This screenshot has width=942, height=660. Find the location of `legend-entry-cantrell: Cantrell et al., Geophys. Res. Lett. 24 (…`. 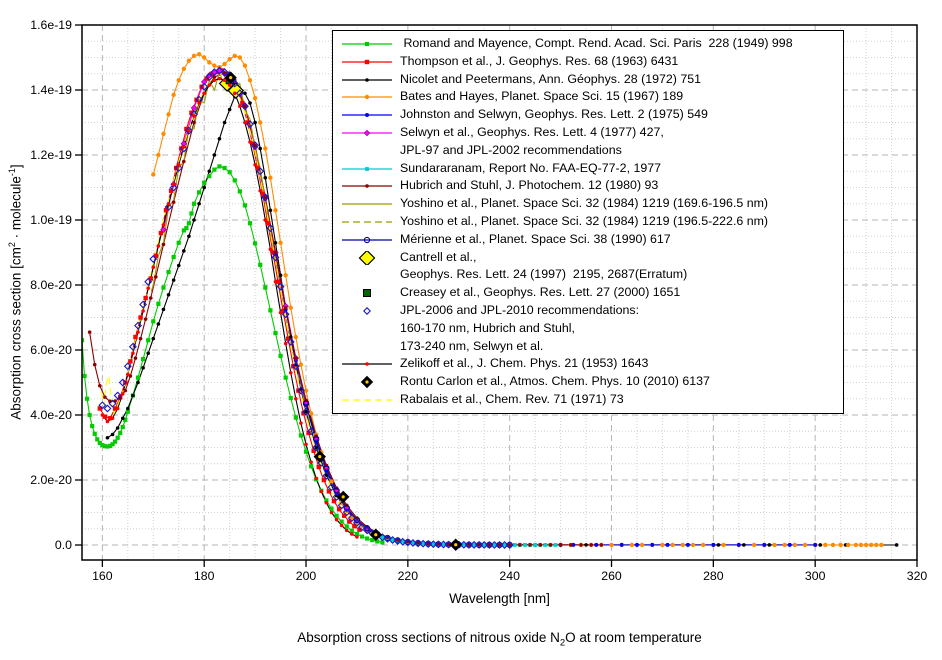

legend-entry-cantrell: Cantrell et al., Geophys. Res. Lett. 24 (… is located at coordinates (590, 267).